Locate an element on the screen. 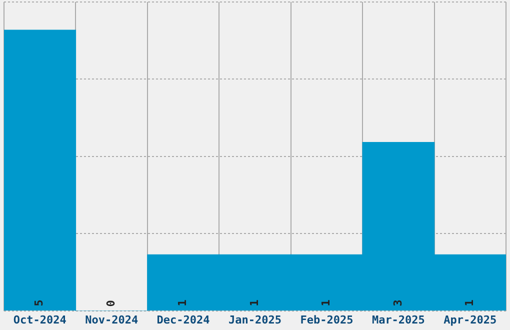 The image size is (510, 330). x-tick-label: Mar-2025 is located at coordinates (398, 319).